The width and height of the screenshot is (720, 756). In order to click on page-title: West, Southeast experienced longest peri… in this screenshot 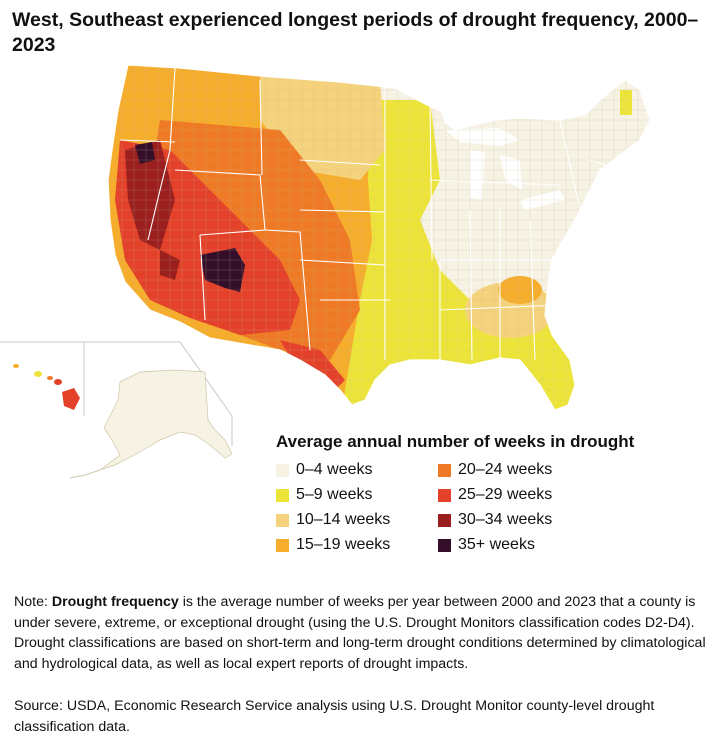, I will do `click(355, 32)`.